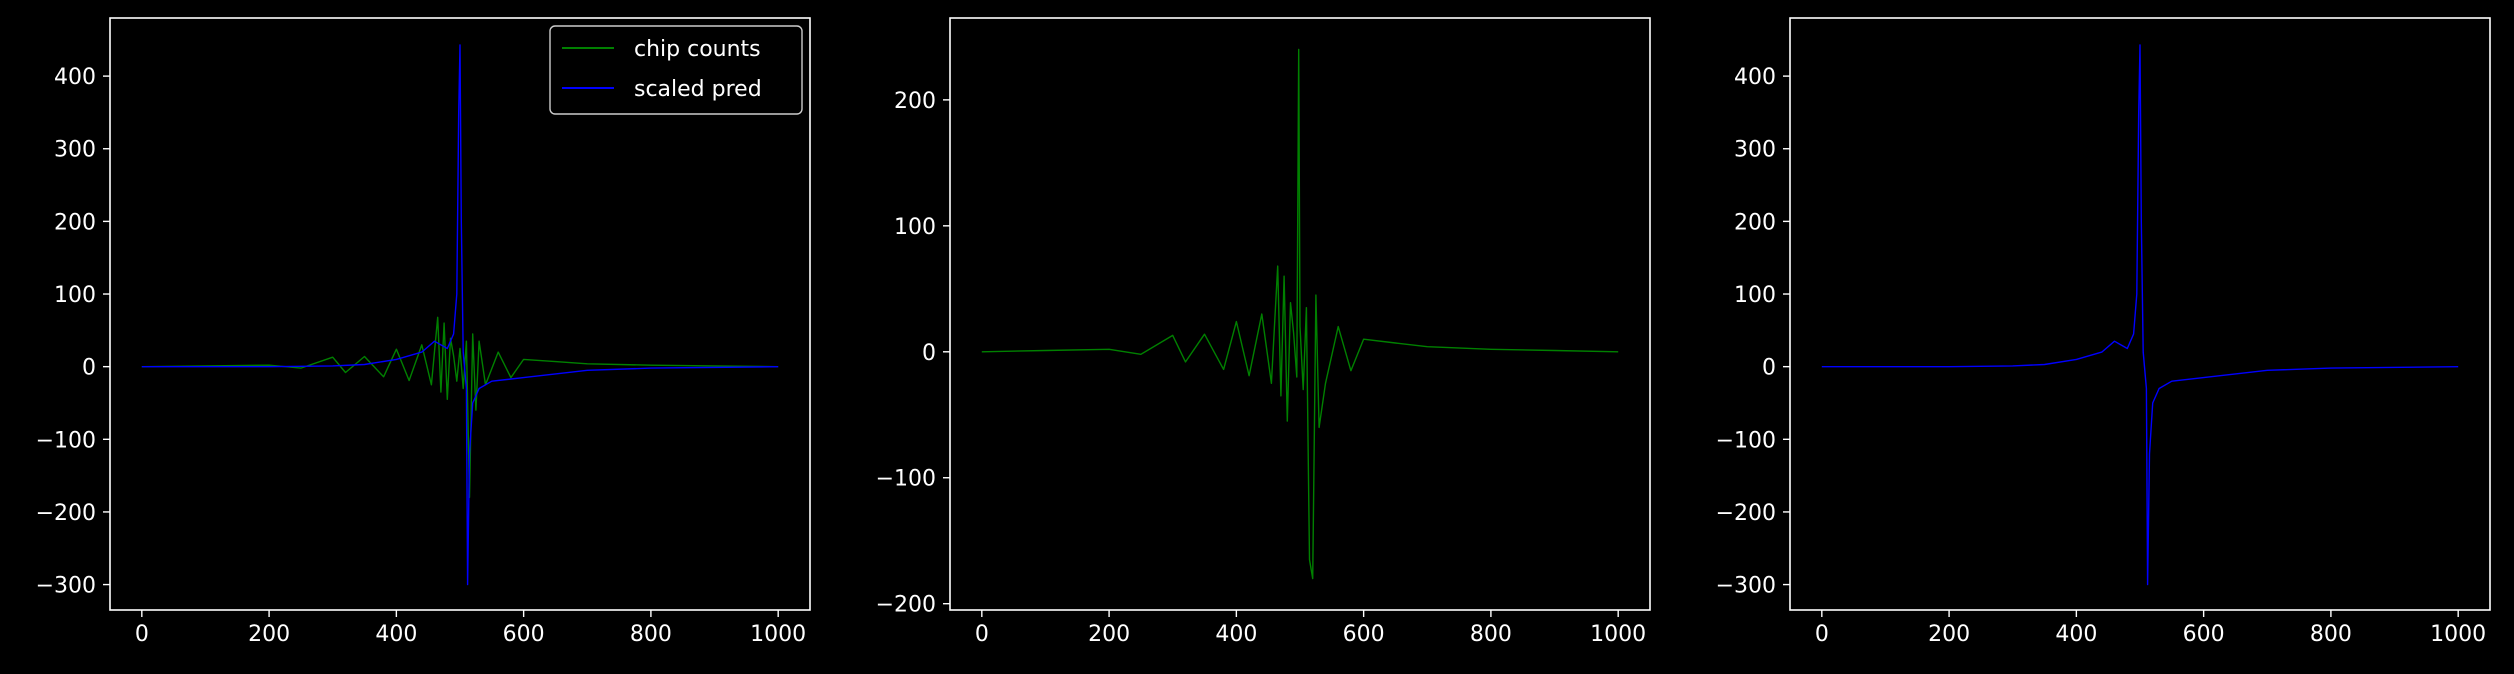 The height and width of the screenshot is (674, 2514). I want to click on chip-counts-line, so click(460, 407).